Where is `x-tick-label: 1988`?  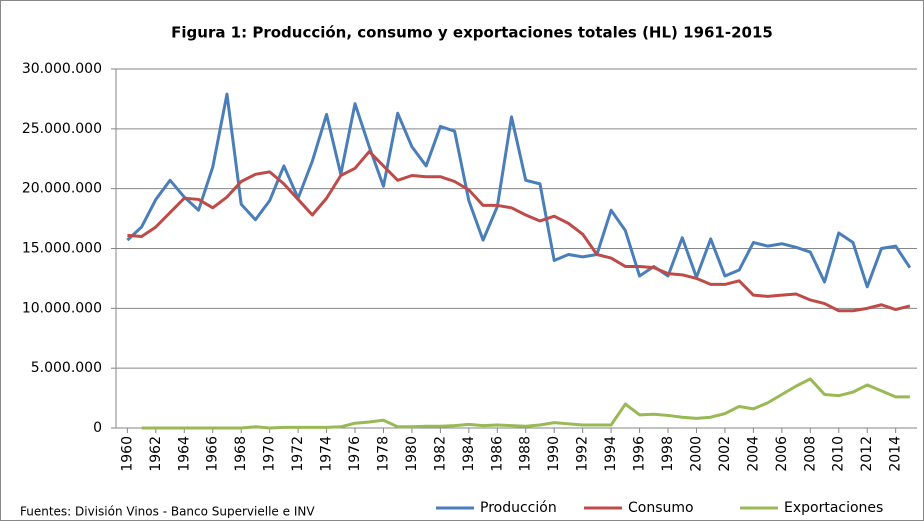 x-tick-label: 1988 is located at coordinates (526, 454).